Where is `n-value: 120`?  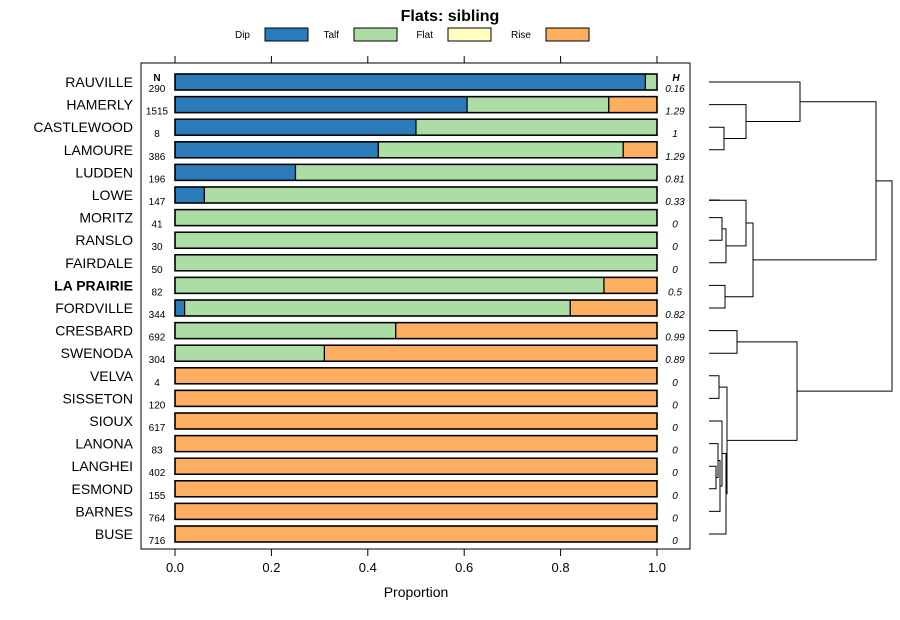
n-value: 120 is located at coordinates (157, 405).